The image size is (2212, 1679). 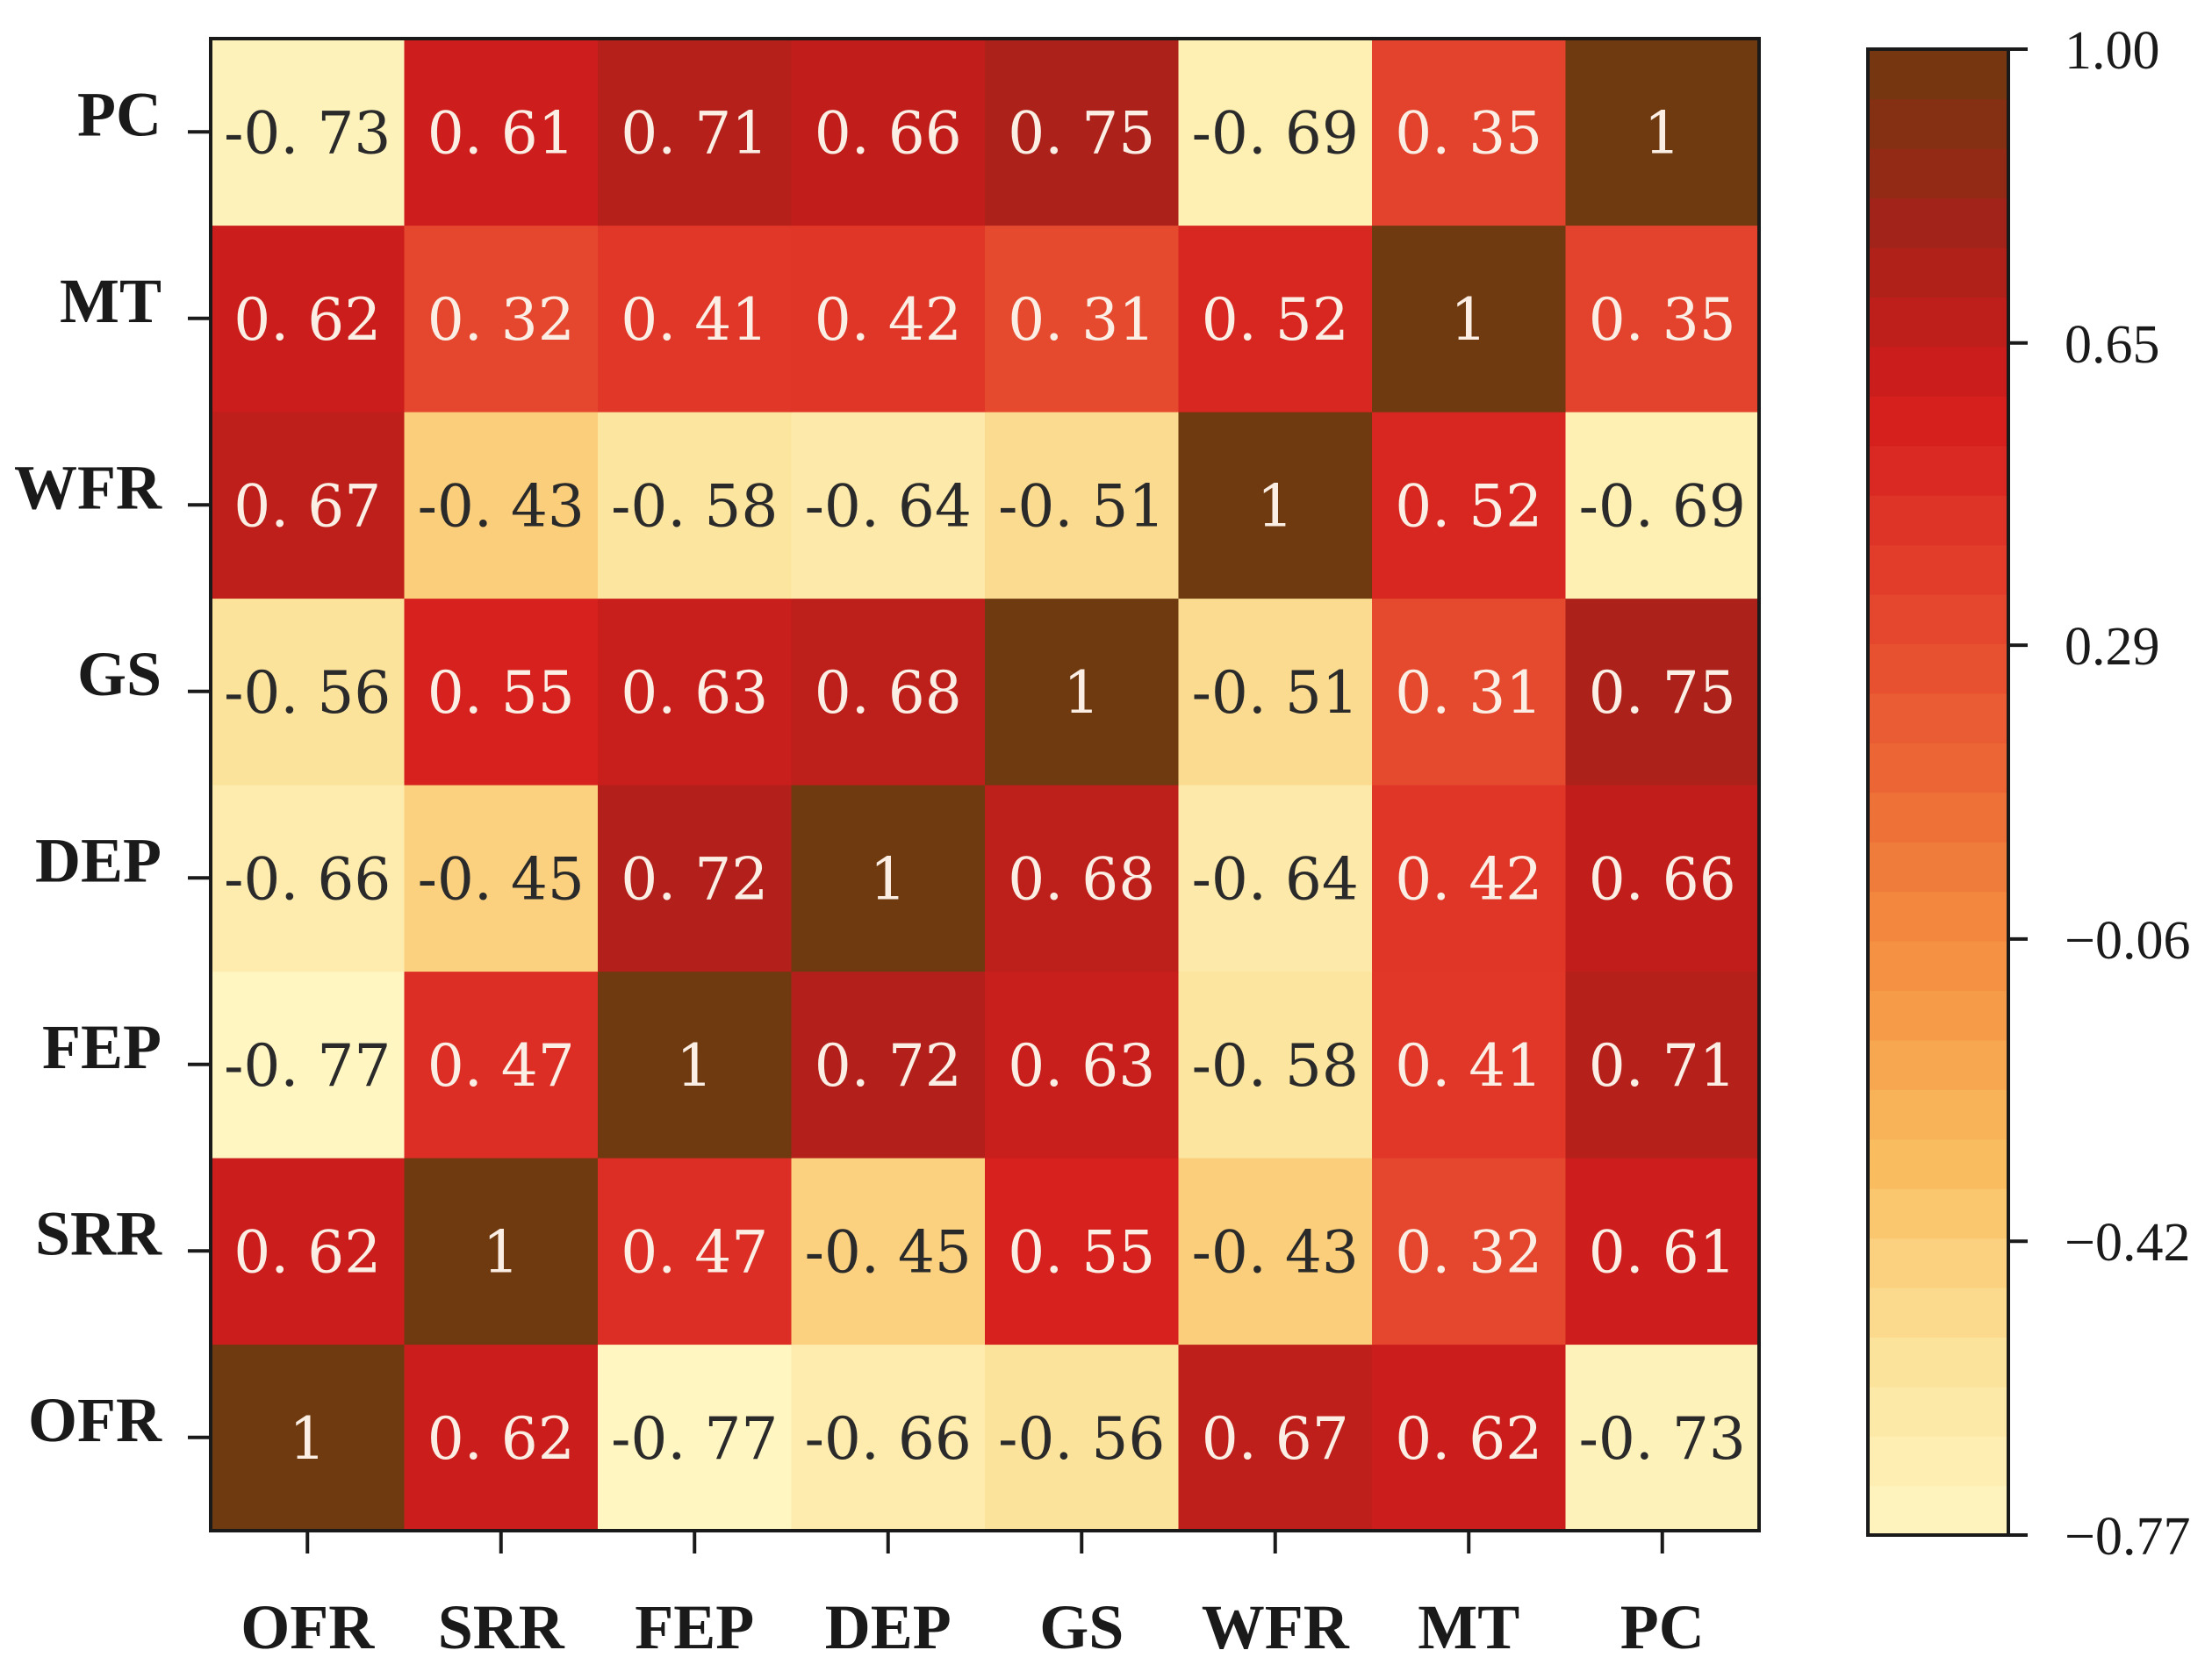 I want to click on heatmap-cell-label: 0. 67, so click(x=1275, y=1439).